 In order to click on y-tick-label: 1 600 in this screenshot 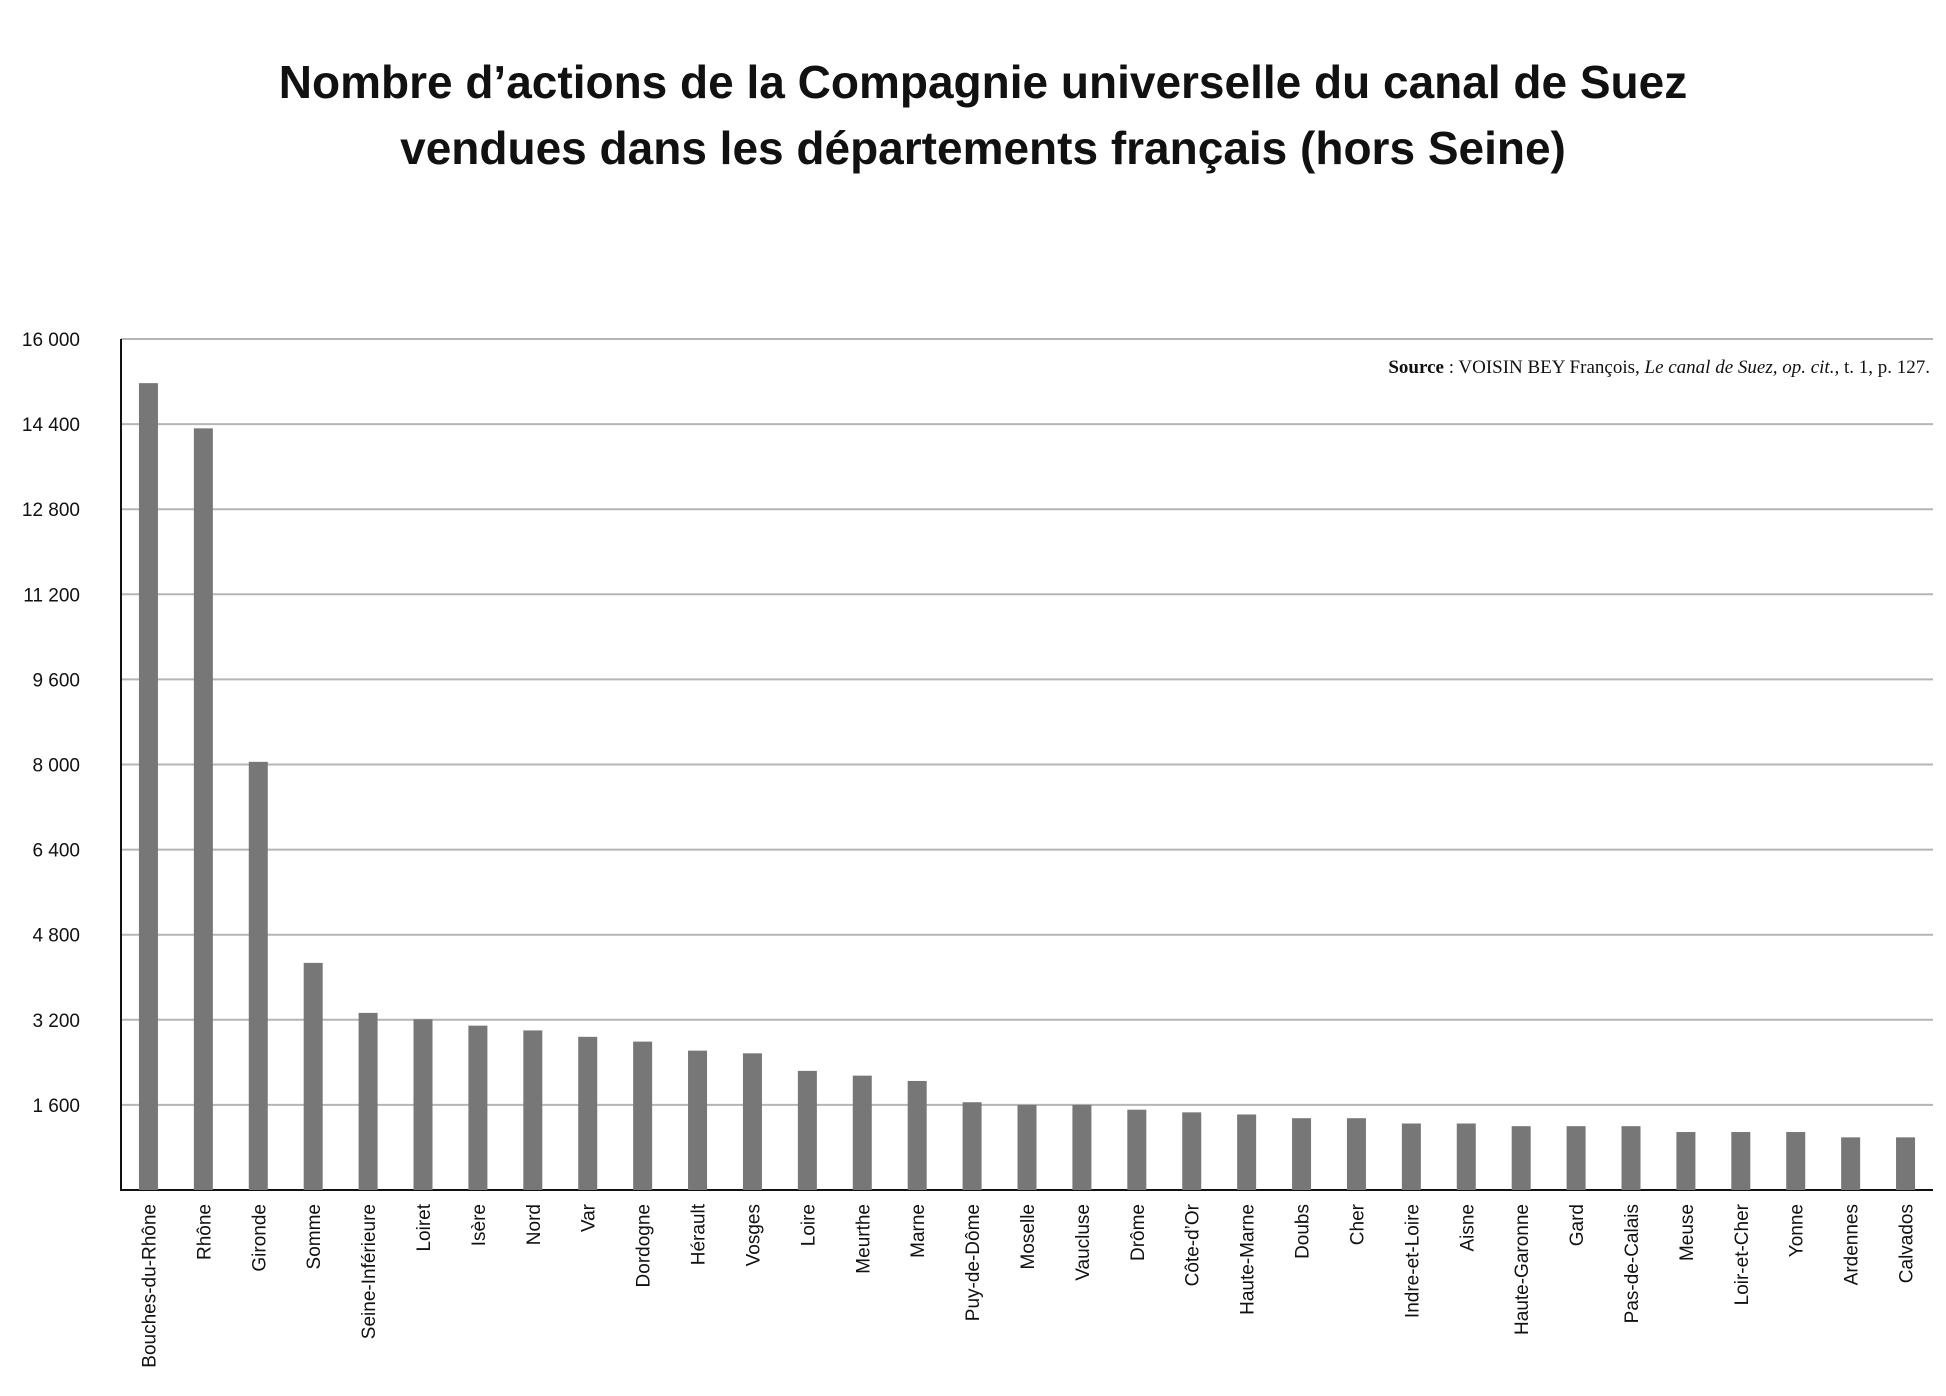, I will do `click(56, 1106)`.